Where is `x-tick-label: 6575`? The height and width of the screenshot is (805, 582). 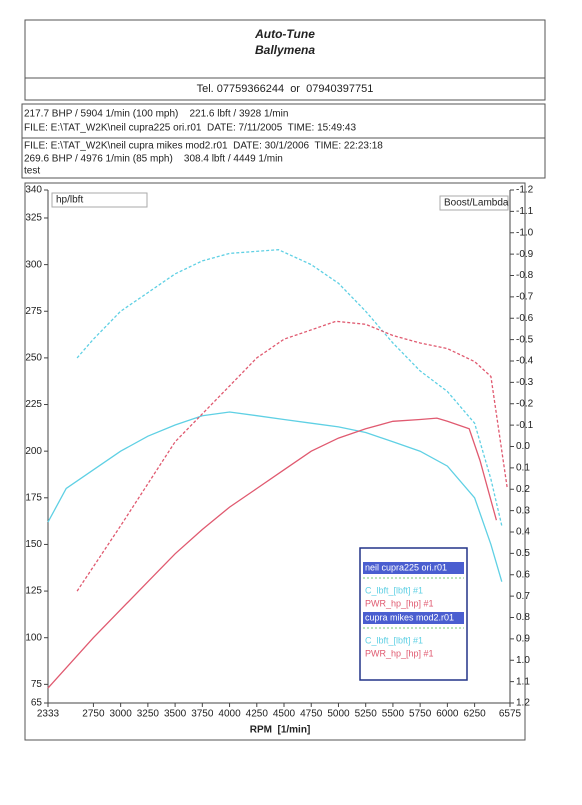
x-tick-label: 6575 is located at coordinates (510, 714).